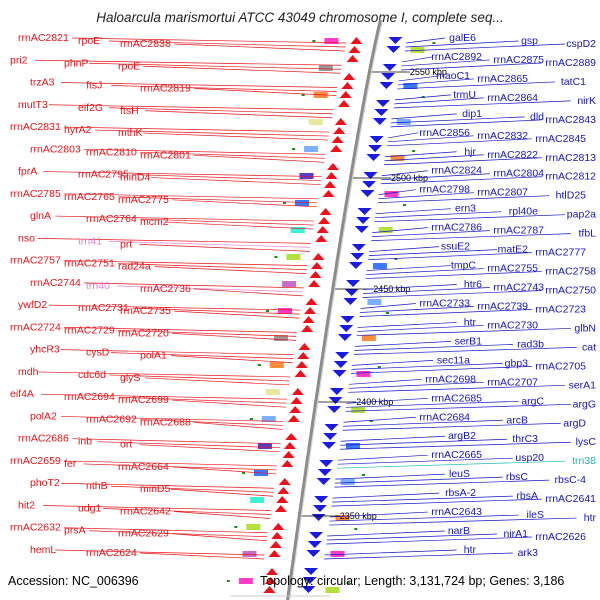 The image size is (600, 600). I want to click on gene-label-left: rrnAC2731, so click(103, 308).